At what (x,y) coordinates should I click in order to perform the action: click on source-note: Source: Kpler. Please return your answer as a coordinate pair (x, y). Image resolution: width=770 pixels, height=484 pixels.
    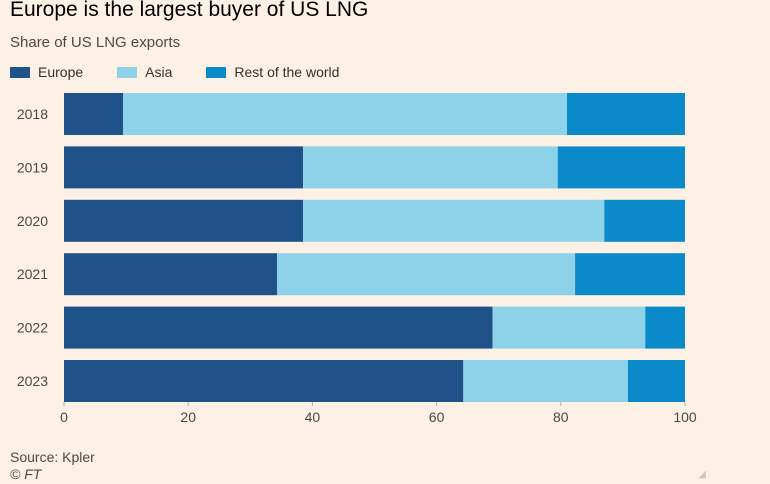
    Looking at the image, I should click on (52, 457).